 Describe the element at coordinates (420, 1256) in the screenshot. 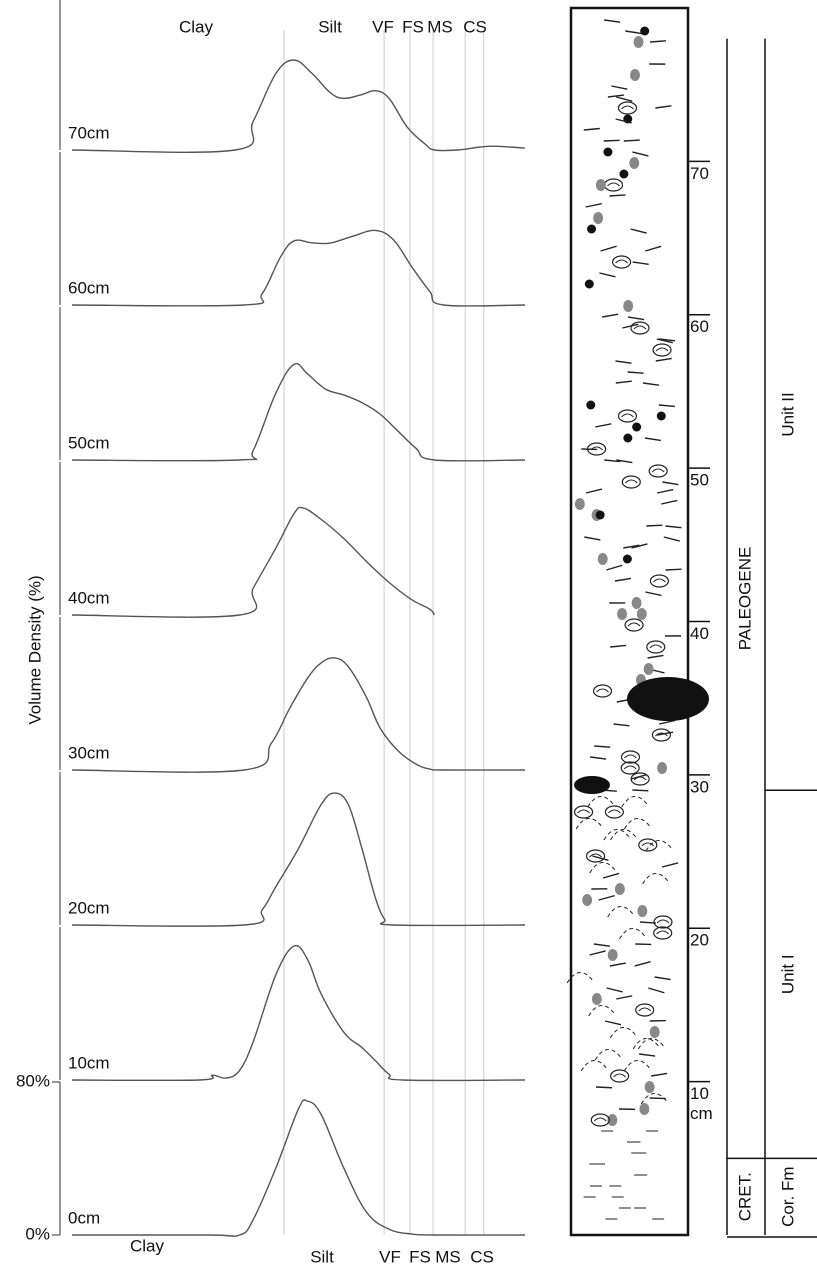

I see `class-label-bottom: FS` at that location.